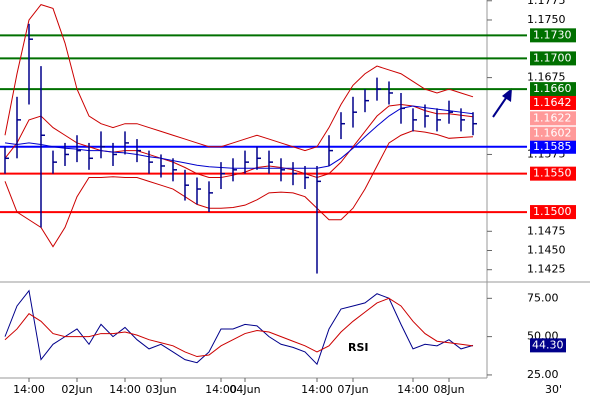  I want to click on current-box, so click(548, 345).